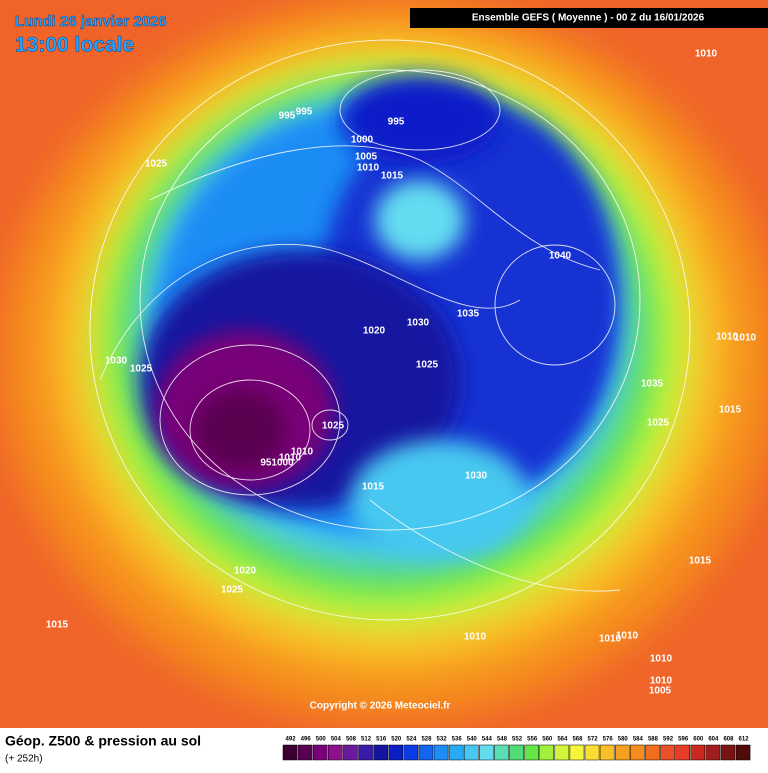 This screenshot has width=768, height=773. What do you see at coordinates (562, 740) in the screenshot?
I see `scale-label: 564` at bounding box center [562, 740].